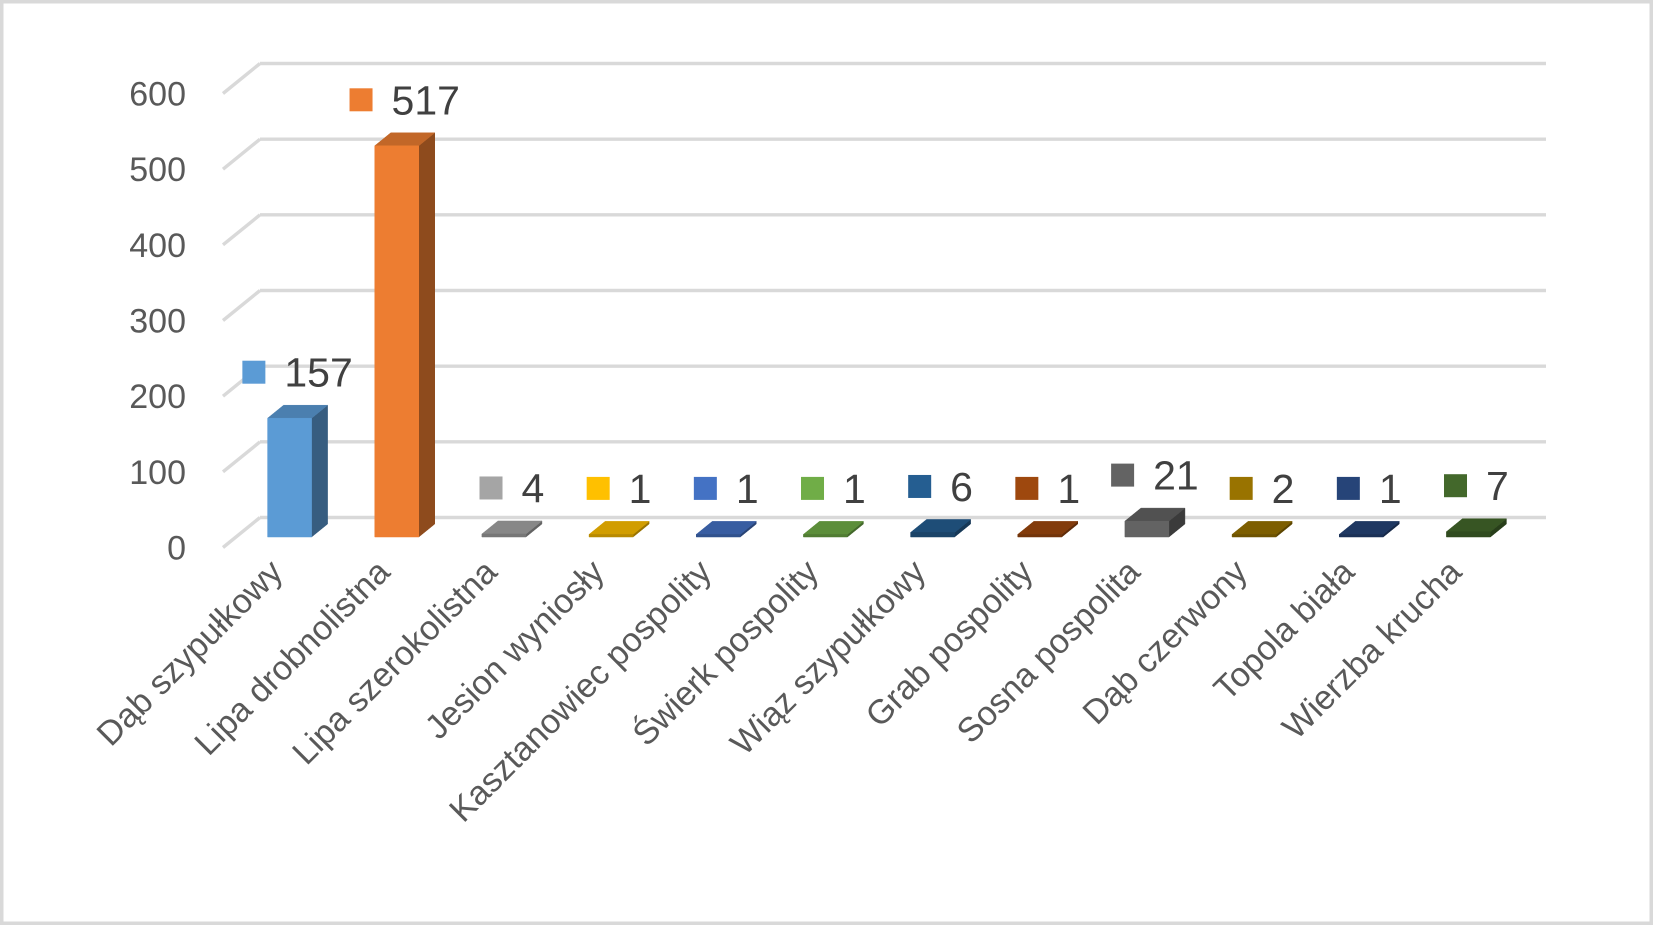  What do you see at coordinates (1476, 486) in the screenshot?
I see `data-label: 7` at bounding box center [1476, 486].